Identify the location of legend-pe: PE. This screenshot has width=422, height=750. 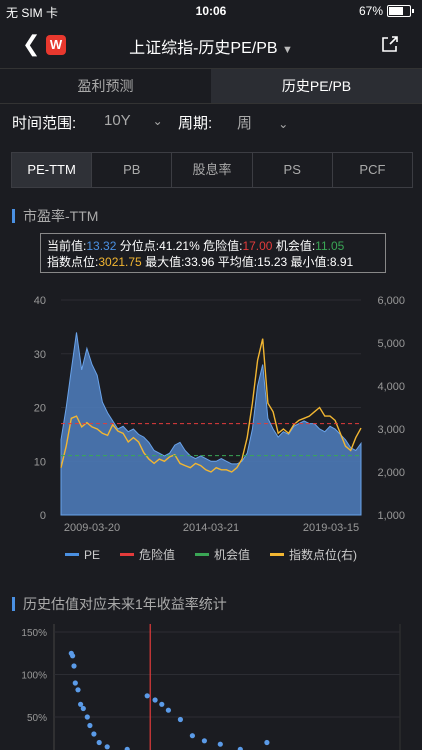
(82, 554).